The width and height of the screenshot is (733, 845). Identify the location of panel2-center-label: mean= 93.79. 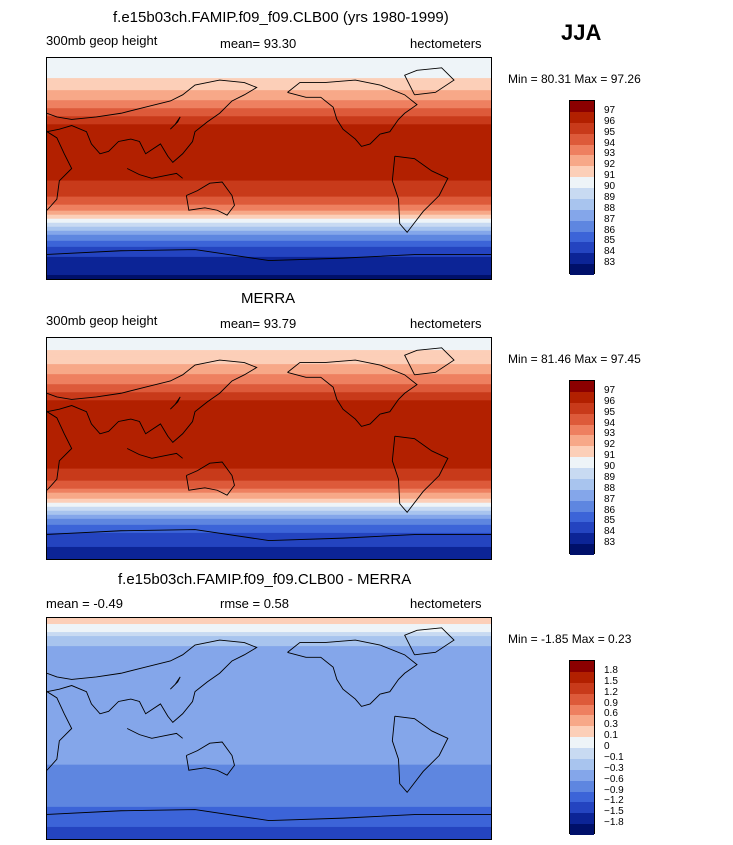
(258, 323).